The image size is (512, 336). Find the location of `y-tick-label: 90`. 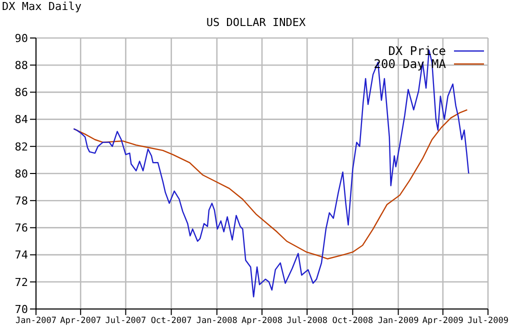

y-tick-label: 90 is located at coordinates (21, 38).